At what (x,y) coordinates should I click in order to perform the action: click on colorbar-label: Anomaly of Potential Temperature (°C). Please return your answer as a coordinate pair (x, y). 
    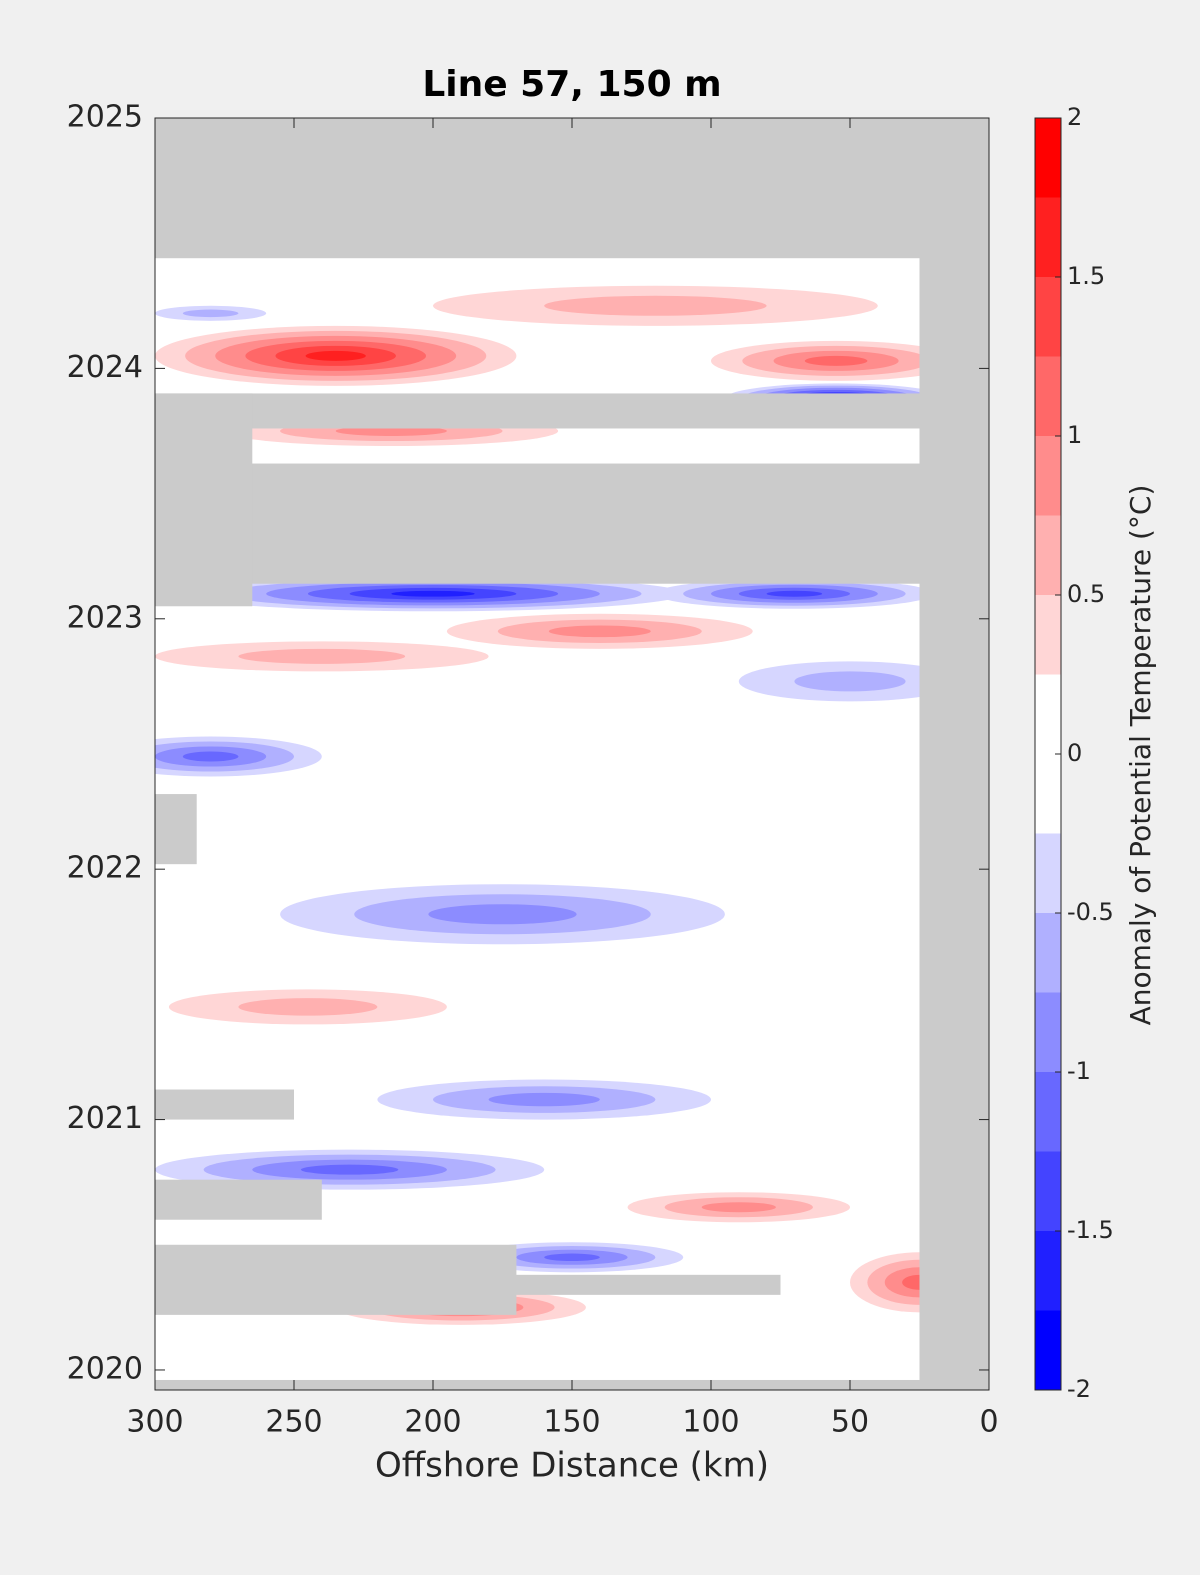
    Looking at the image, I should click on (1140, 755).